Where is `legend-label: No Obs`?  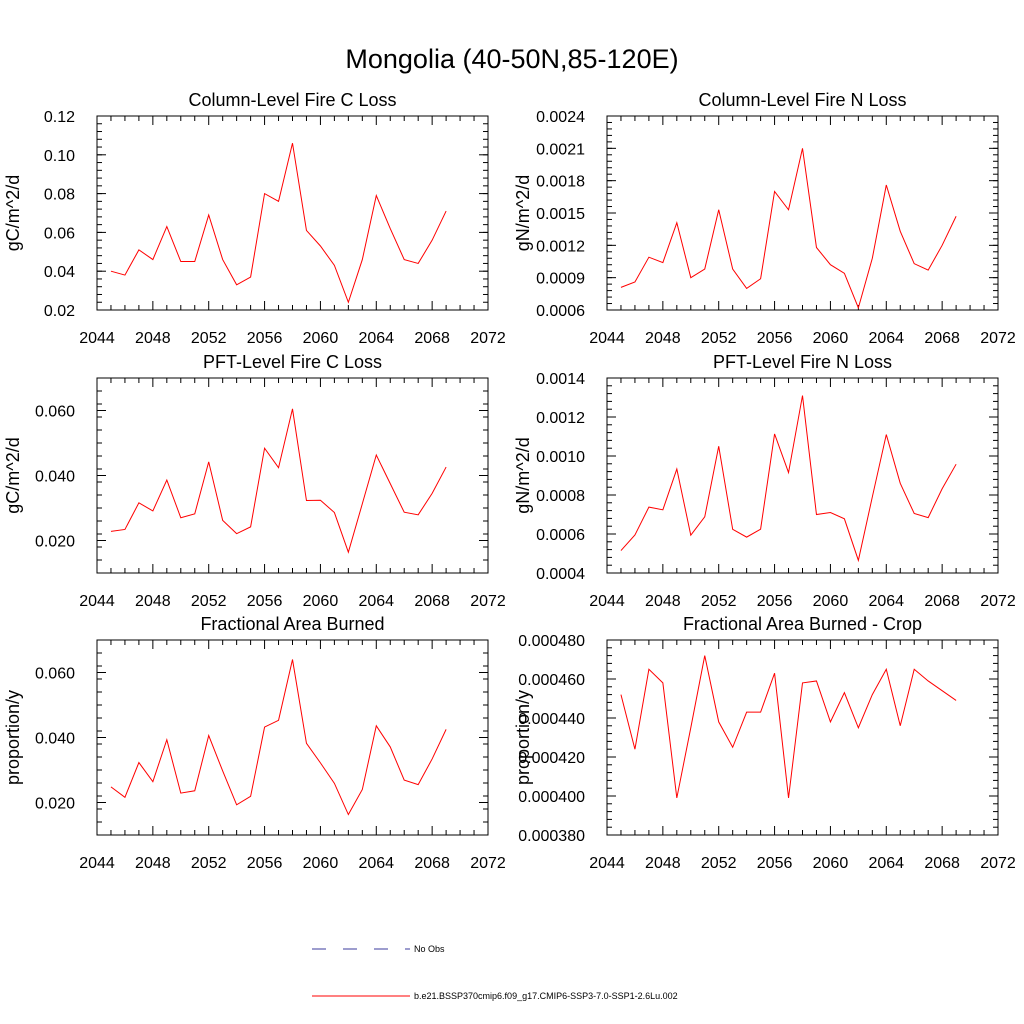
legend-label: No Obs is located at coordinates (429, 949).